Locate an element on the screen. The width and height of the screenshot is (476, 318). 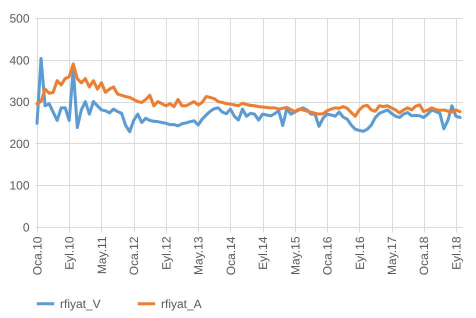
x-tick-label: Eyl.16 is located at coordinates (359, 253).